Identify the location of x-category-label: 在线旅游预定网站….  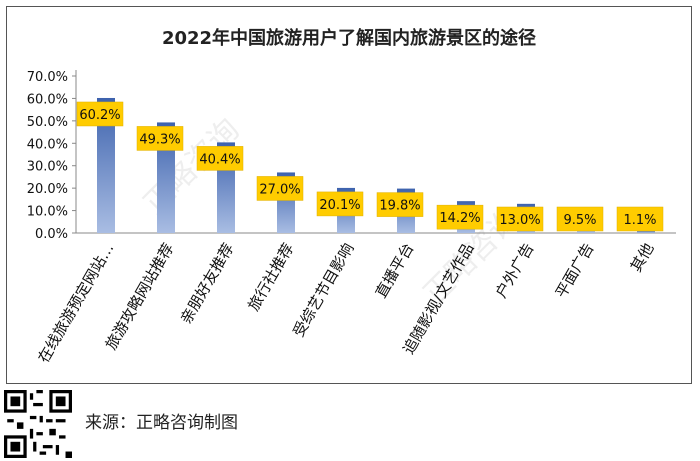
(75, 303).